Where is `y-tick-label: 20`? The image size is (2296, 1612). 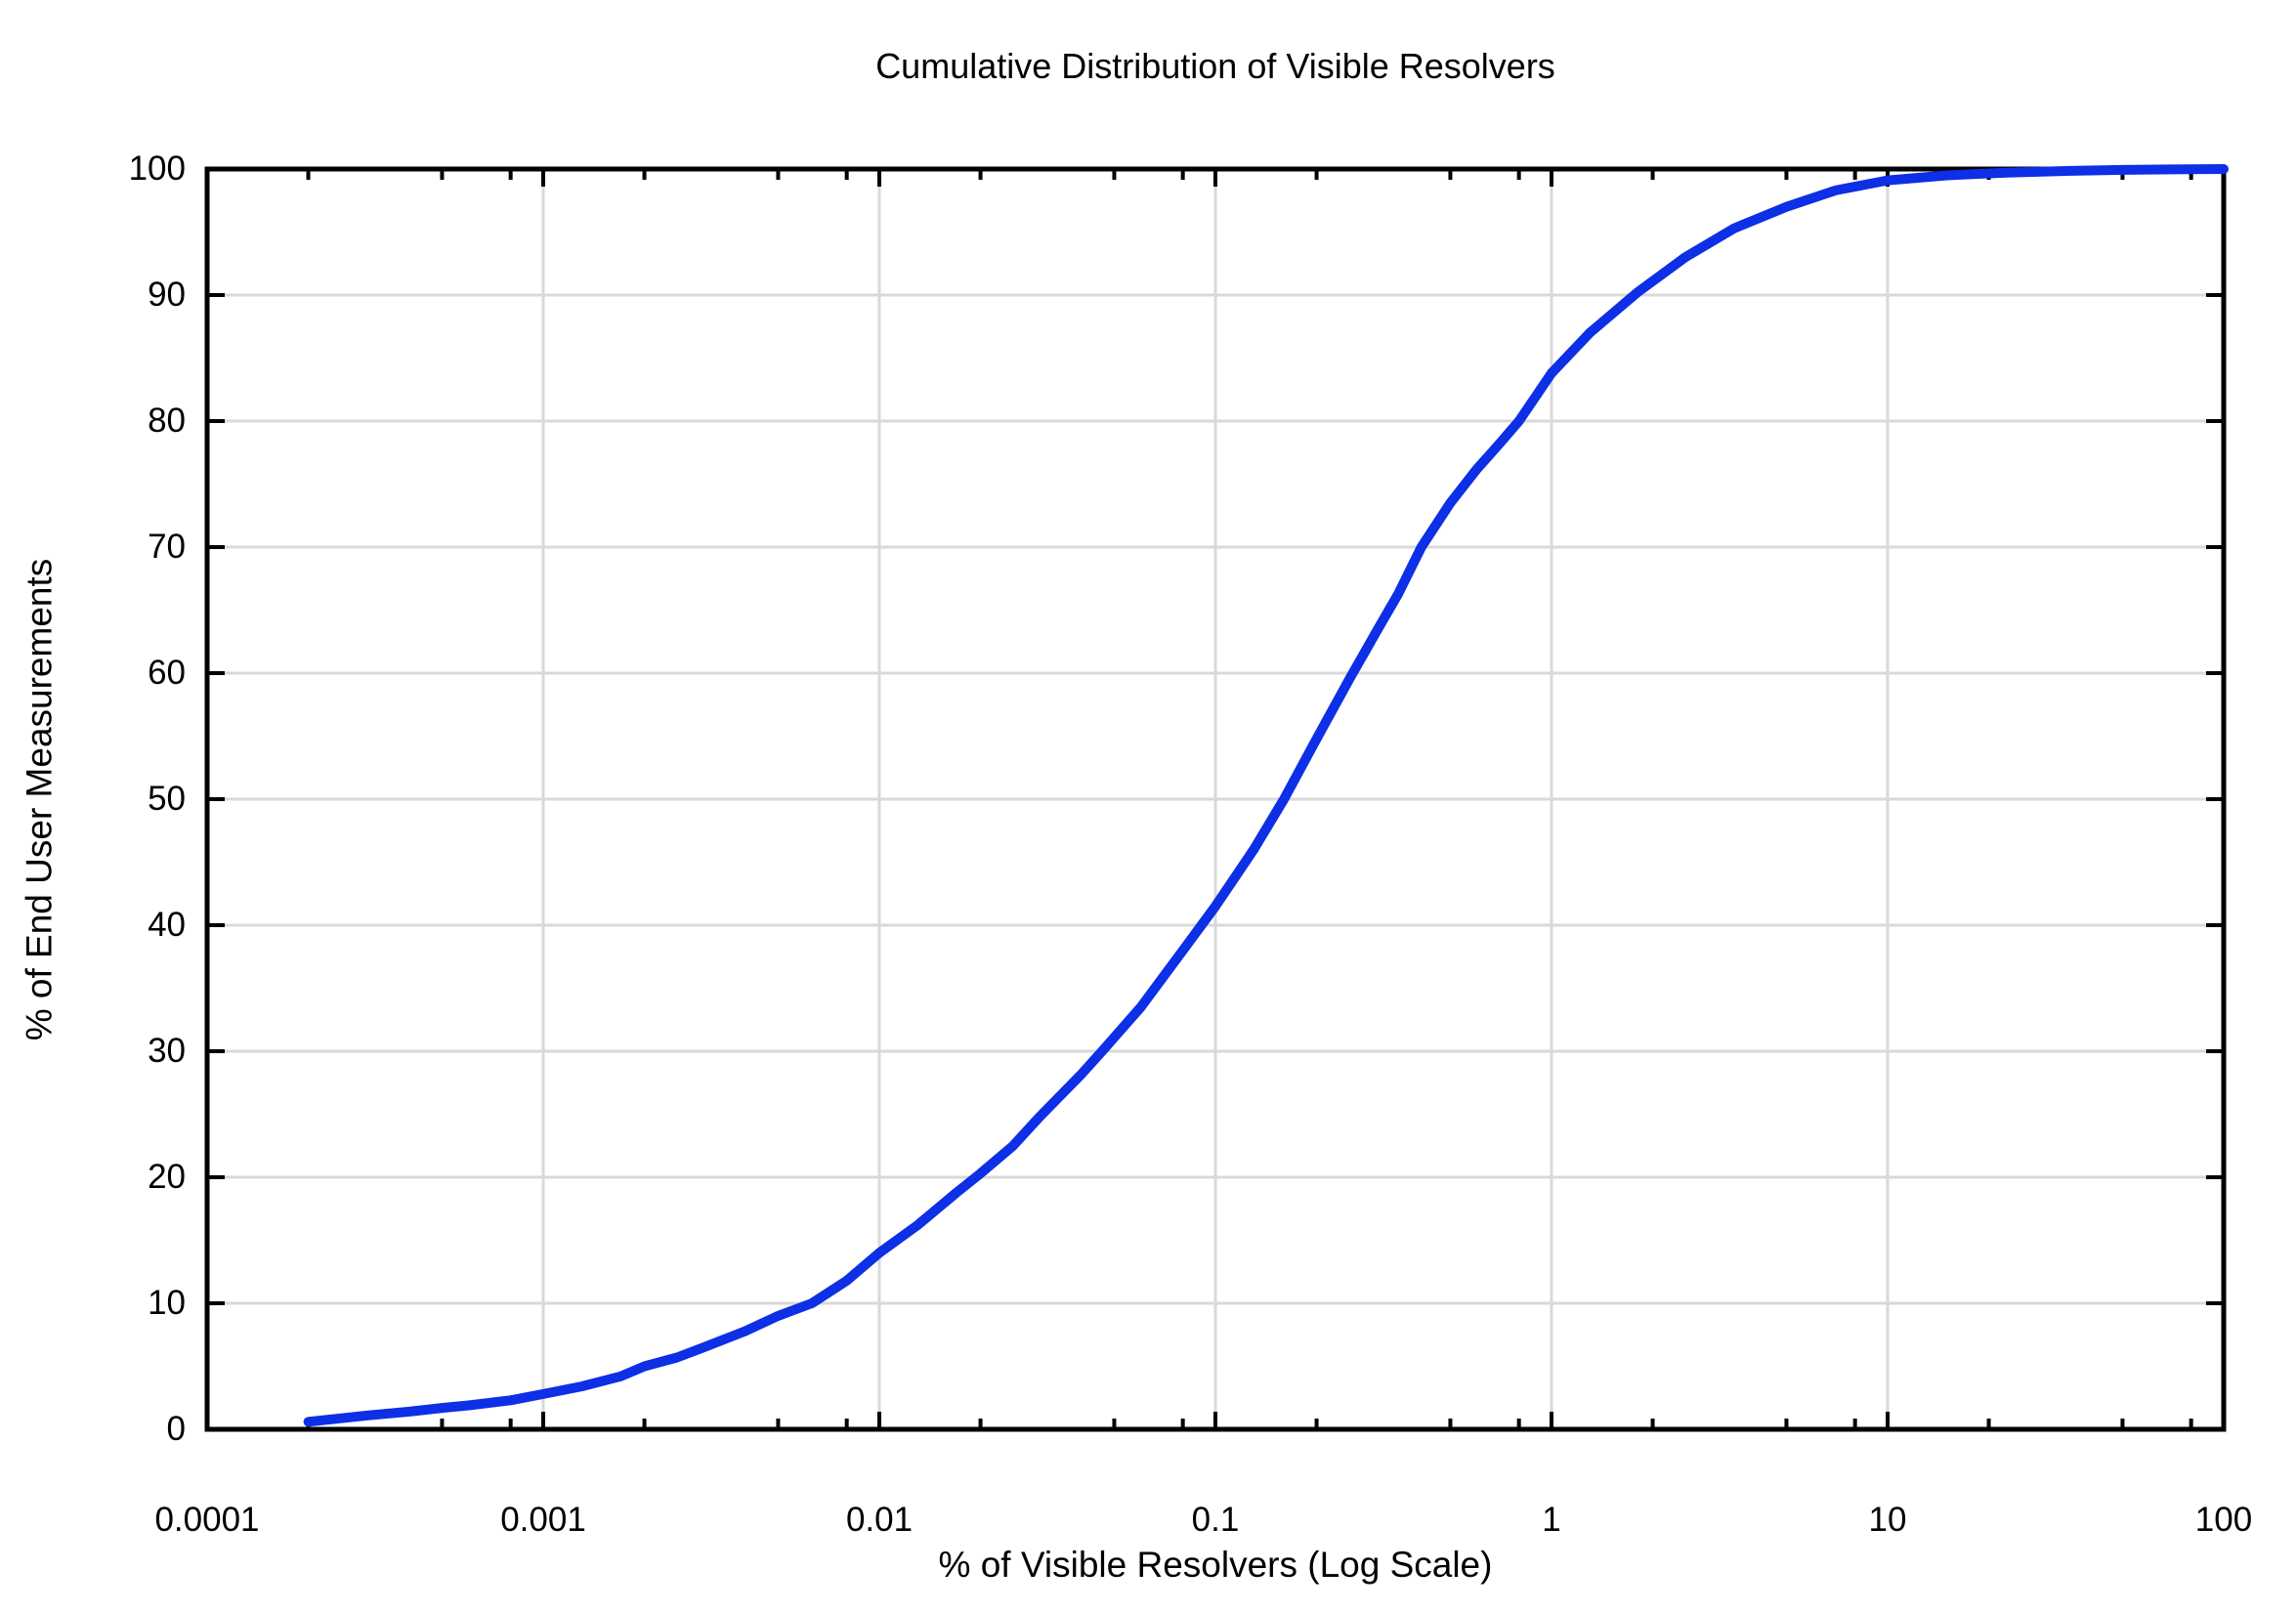
y-tick-label: 20 is located at coordinates (167, 1177).